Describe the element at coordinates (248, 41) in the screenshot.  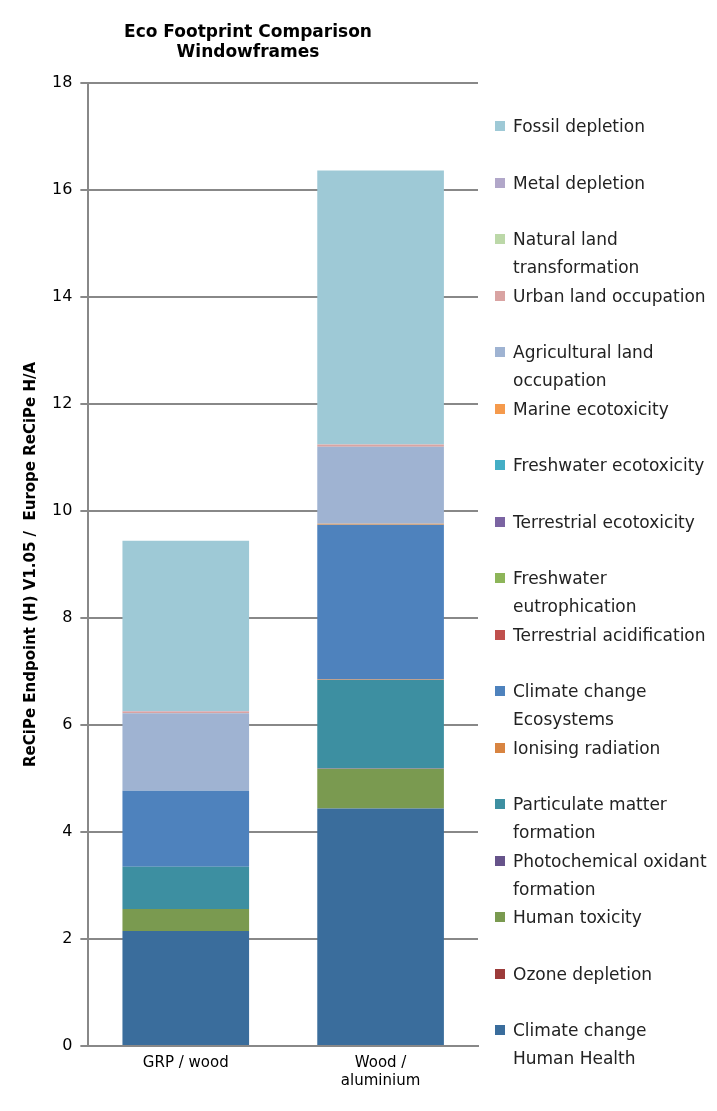
I see `chart-title: Eco Footprint Comparison Windowframes` at that location.